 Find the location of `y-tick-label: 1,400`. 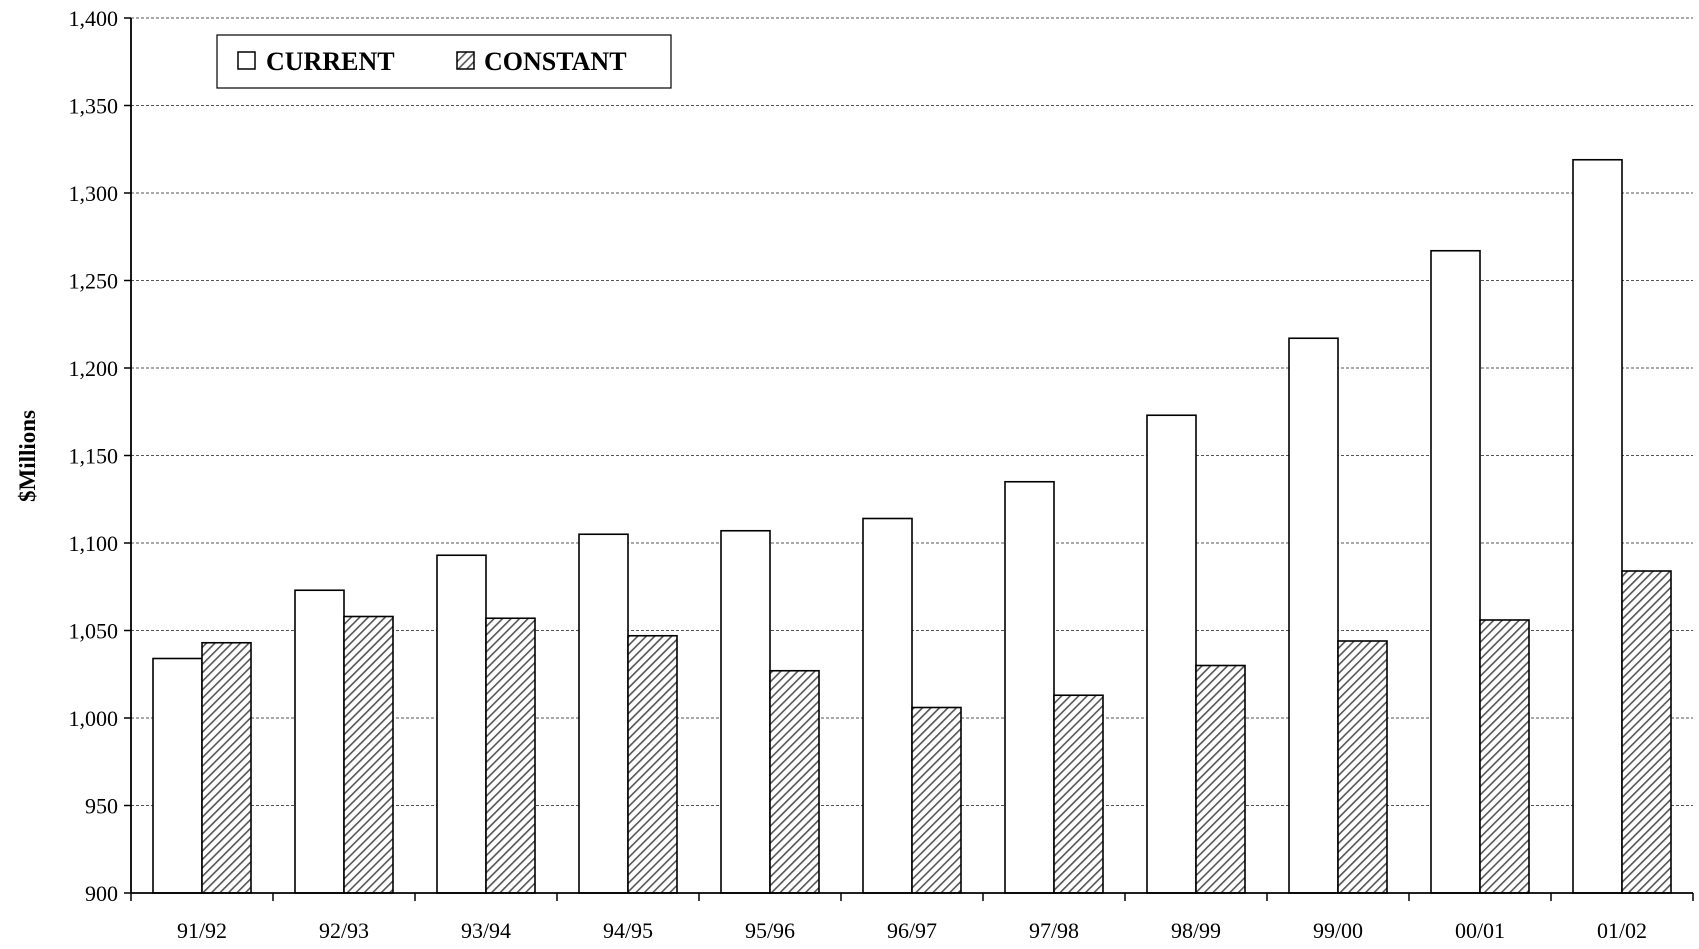

y-tick-label: 1,400 is located at coordinates (94, 18).